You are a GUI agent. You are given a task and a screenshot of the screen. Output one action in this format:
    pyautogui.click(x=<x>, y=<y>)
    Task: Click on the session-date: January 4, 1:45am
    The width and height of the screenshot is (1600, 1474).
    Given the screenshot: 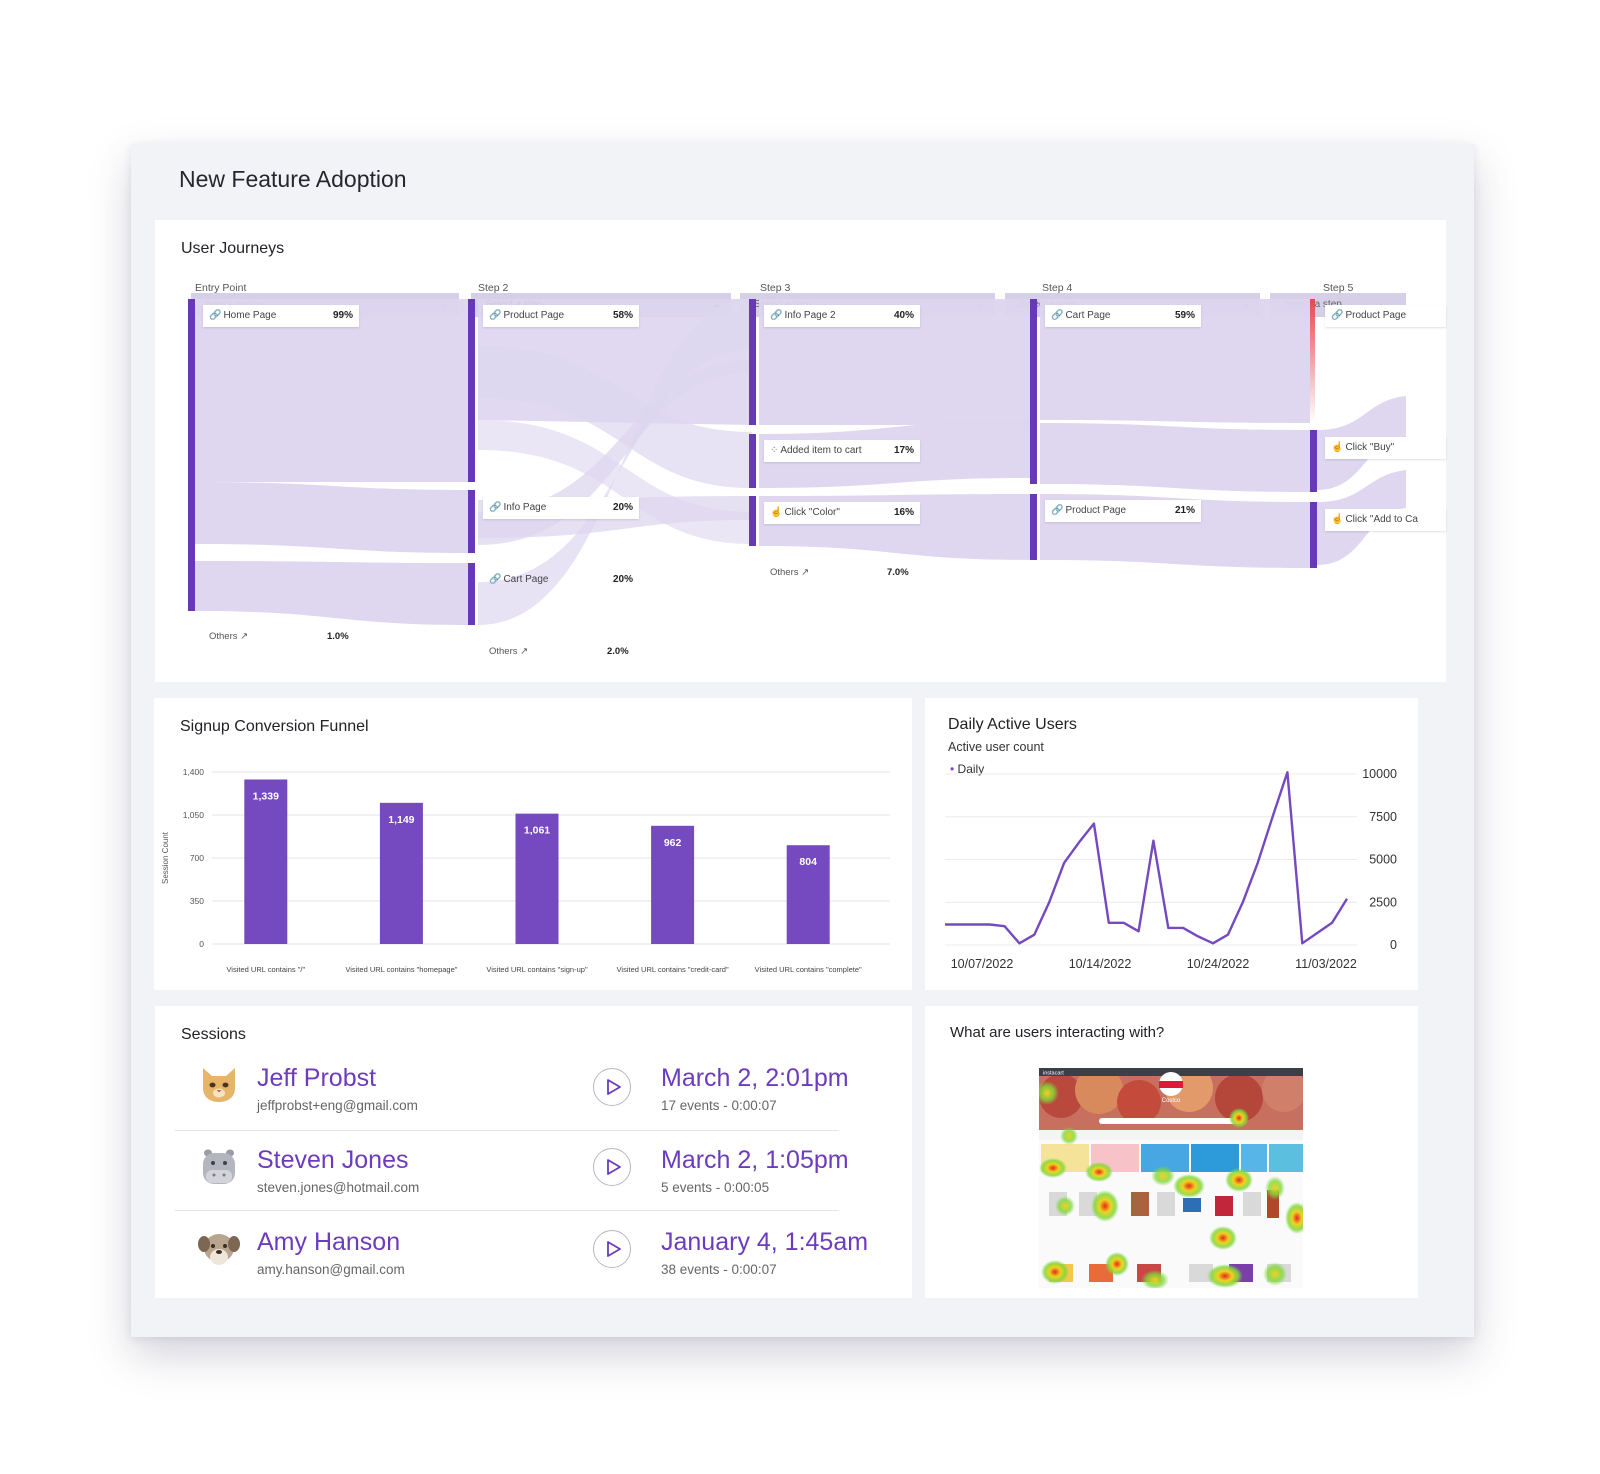 What is the action you would take?
    pyautogui.click(x=765, y=1242)
    